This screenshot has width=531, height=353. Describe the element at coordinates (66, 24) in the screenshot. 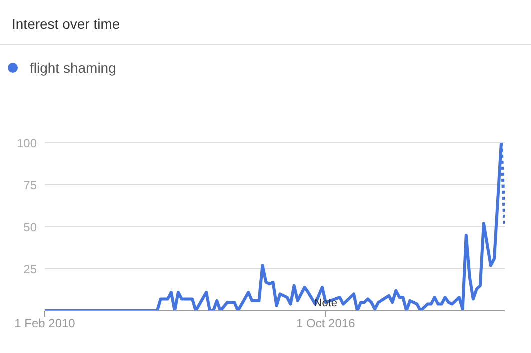

I see `chart-title: Interest over time` at that location.